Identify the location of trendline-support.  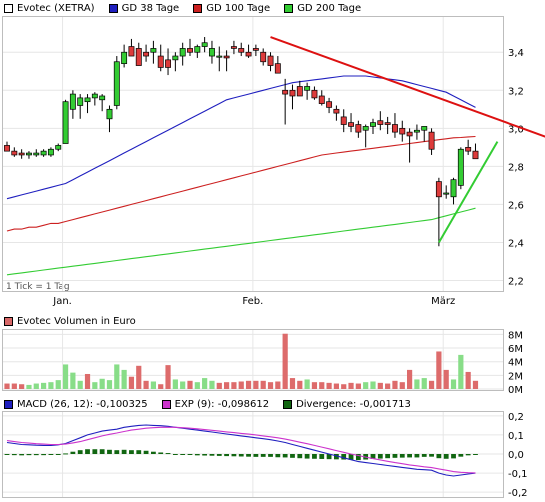
(468, 192).